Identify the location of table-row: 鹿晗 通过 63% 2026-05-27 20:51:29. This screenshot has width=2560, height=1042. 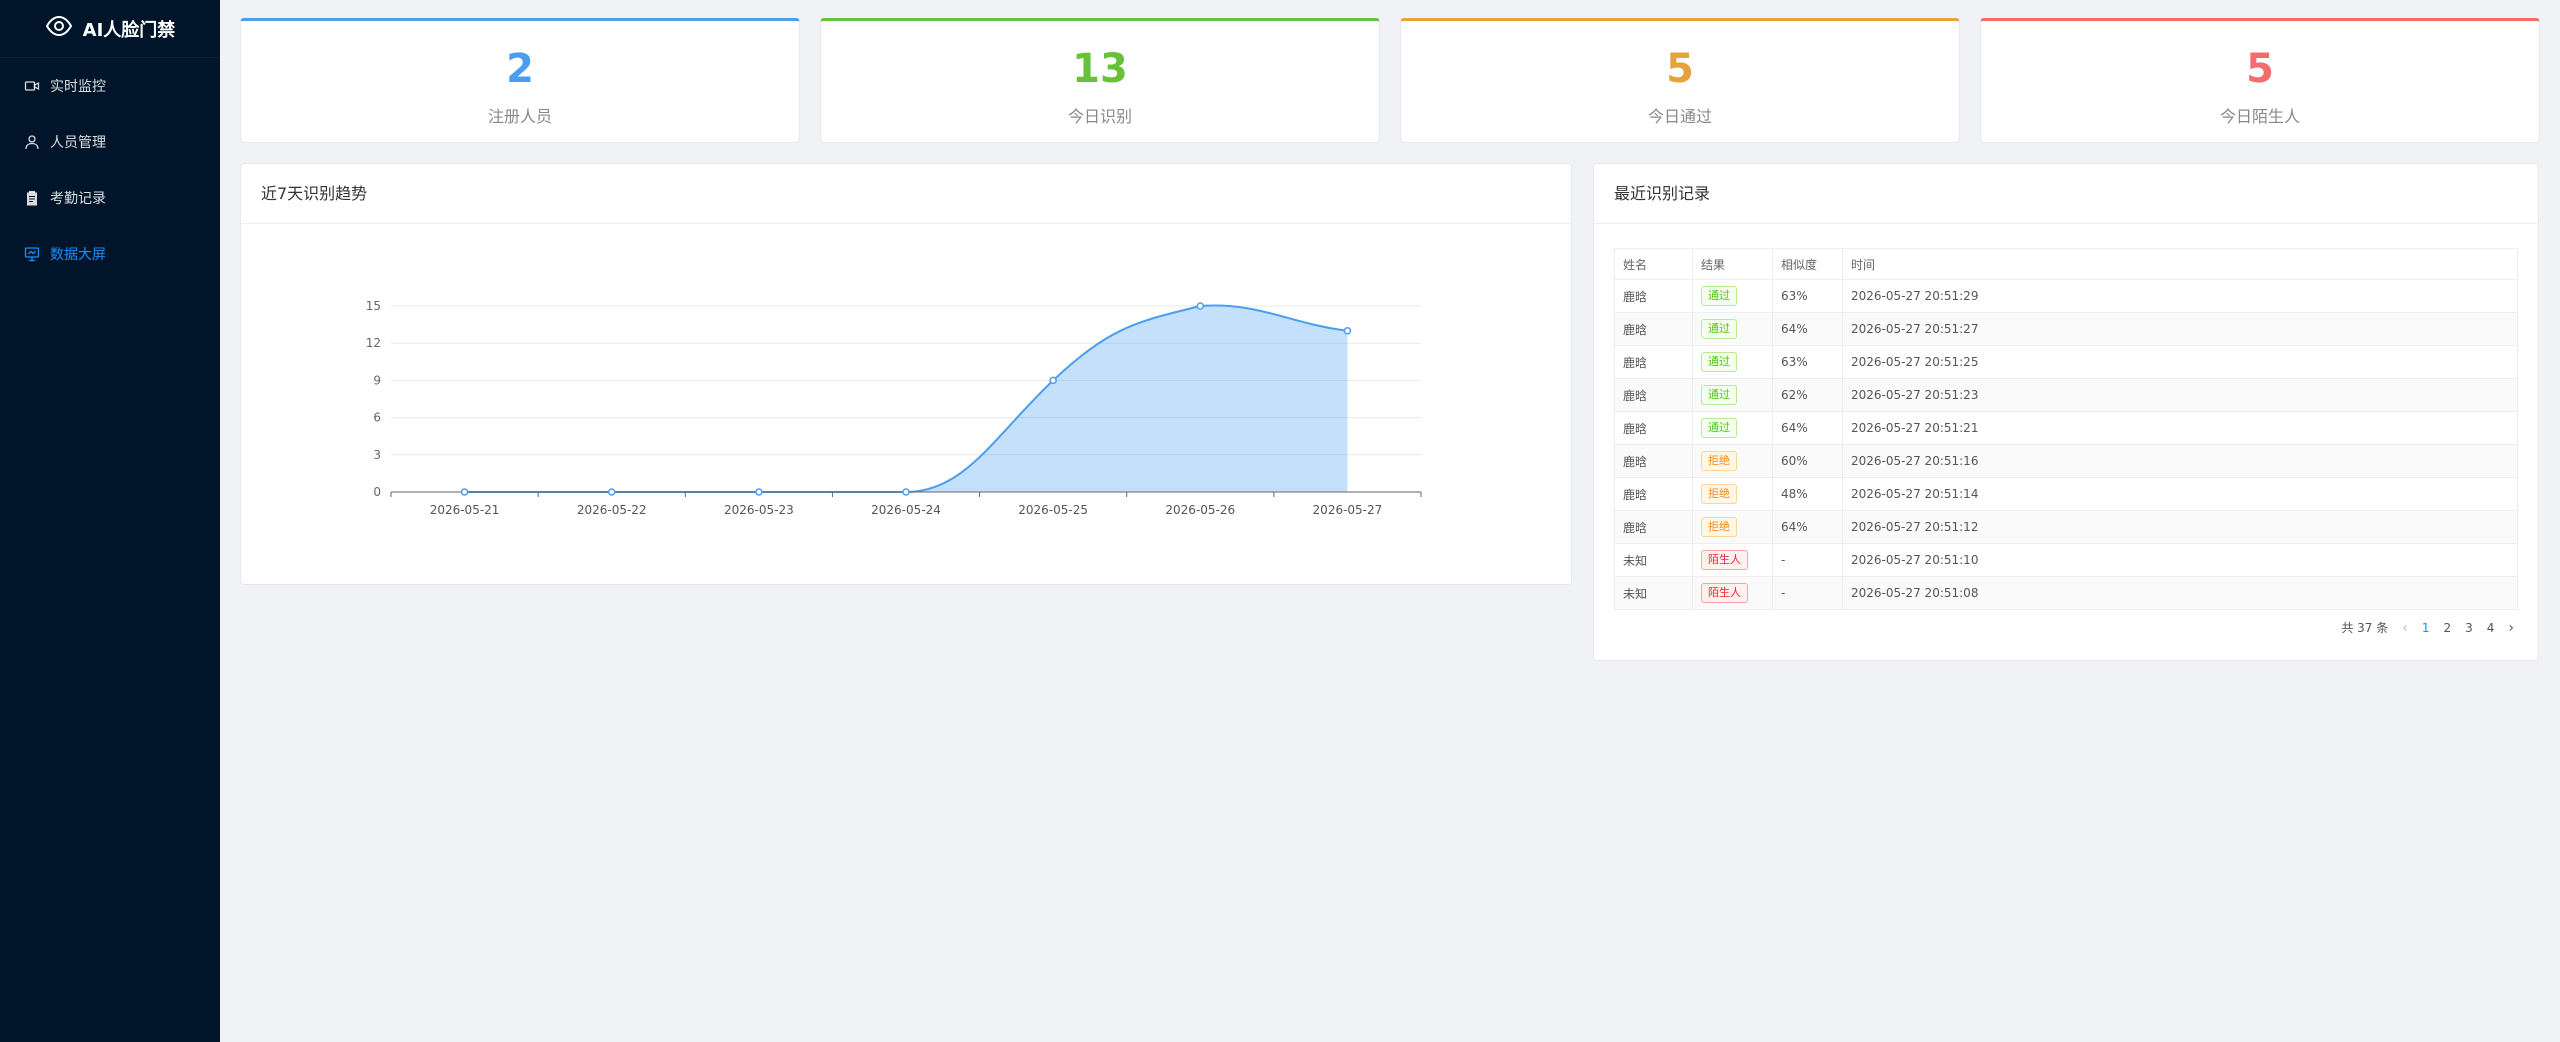
(2066, 296).